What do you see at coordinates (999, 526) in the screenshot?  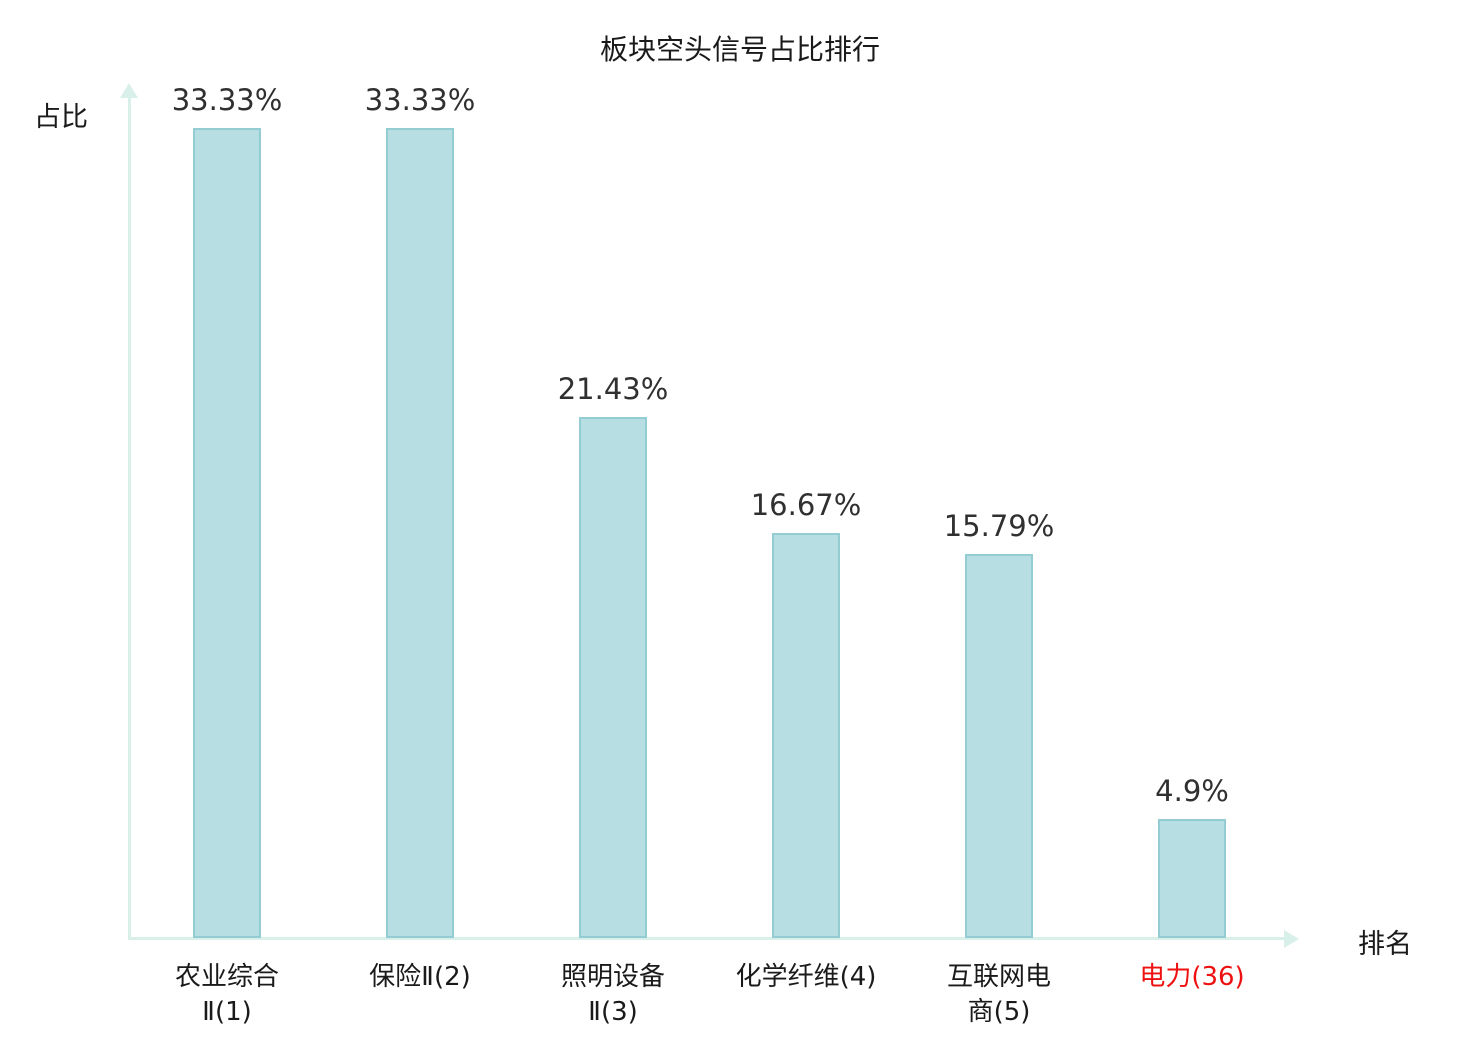 I see `bar-value-label: 15.79%` at bounding box center [999, 526].